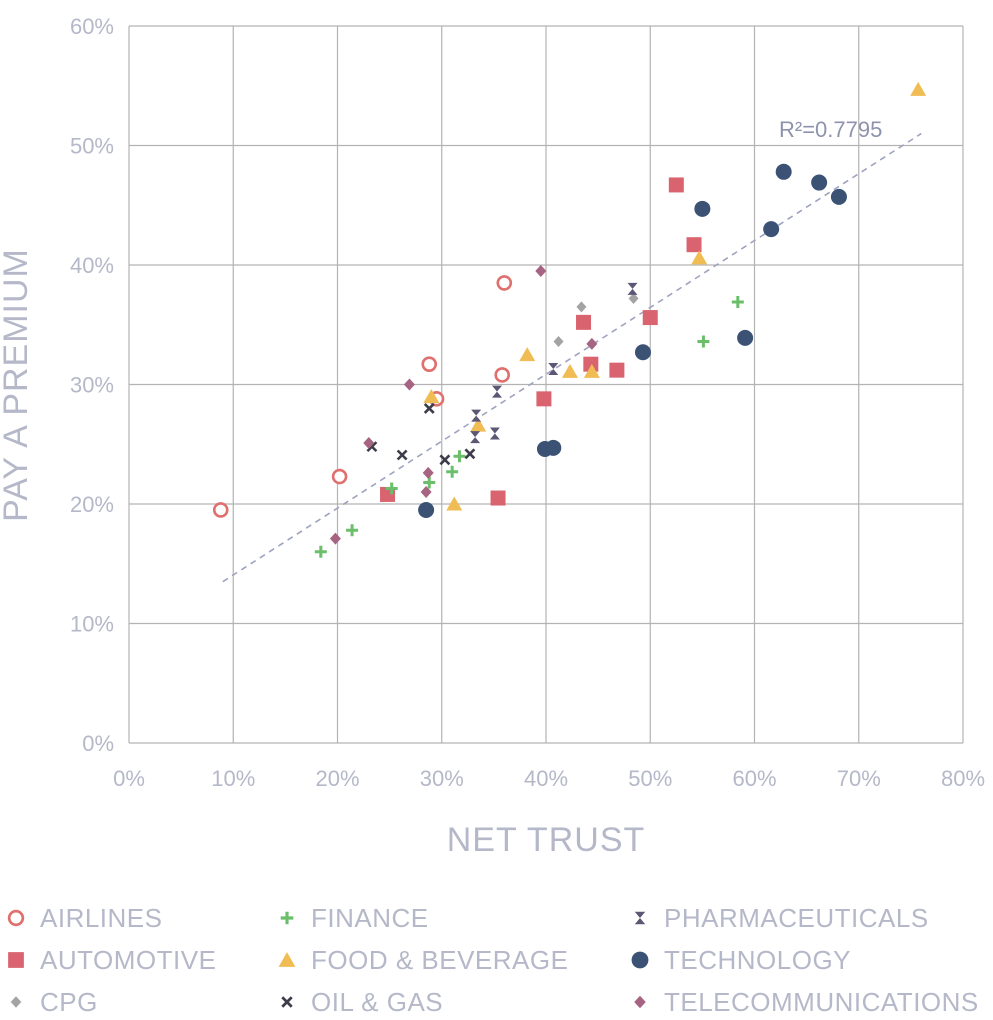 This screenshot has height=1020, width=993. I want to click on legend-marker-finance, so click(287, 918).